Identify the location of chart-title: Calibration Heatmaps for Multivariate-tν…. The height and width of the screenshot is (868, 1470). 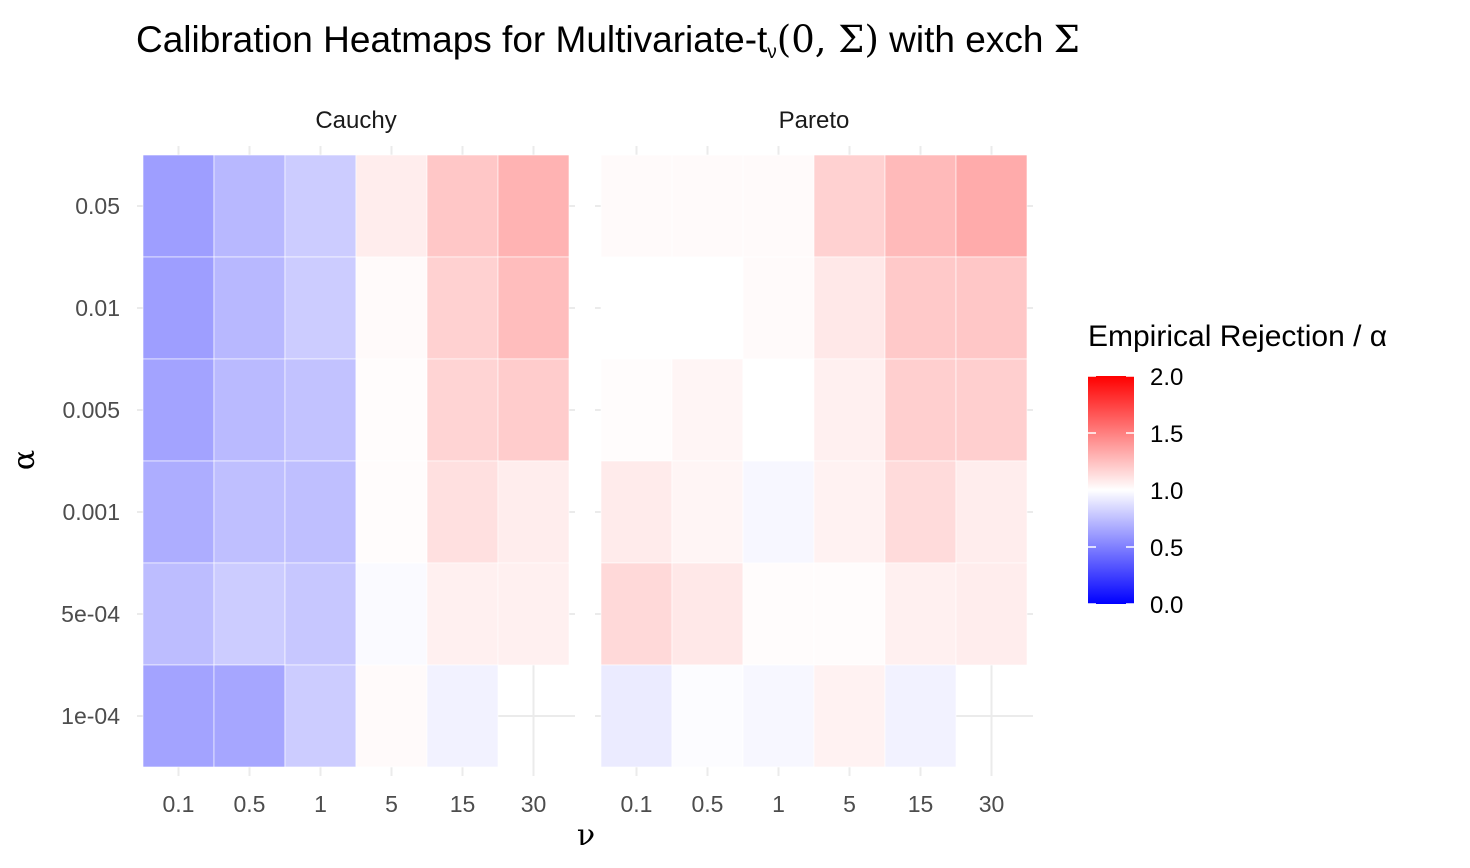
(608, 40).